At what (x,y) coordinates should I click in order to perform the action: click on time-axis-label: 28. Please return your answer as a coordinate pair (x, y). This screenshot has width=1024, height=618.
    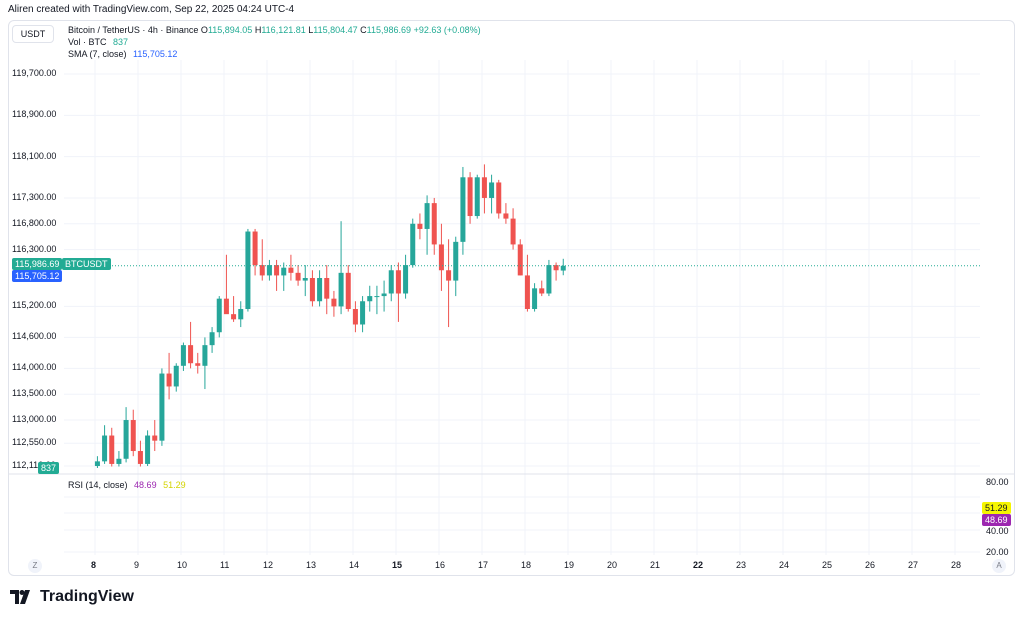
    Looking at the image, I should click on (956, 565).